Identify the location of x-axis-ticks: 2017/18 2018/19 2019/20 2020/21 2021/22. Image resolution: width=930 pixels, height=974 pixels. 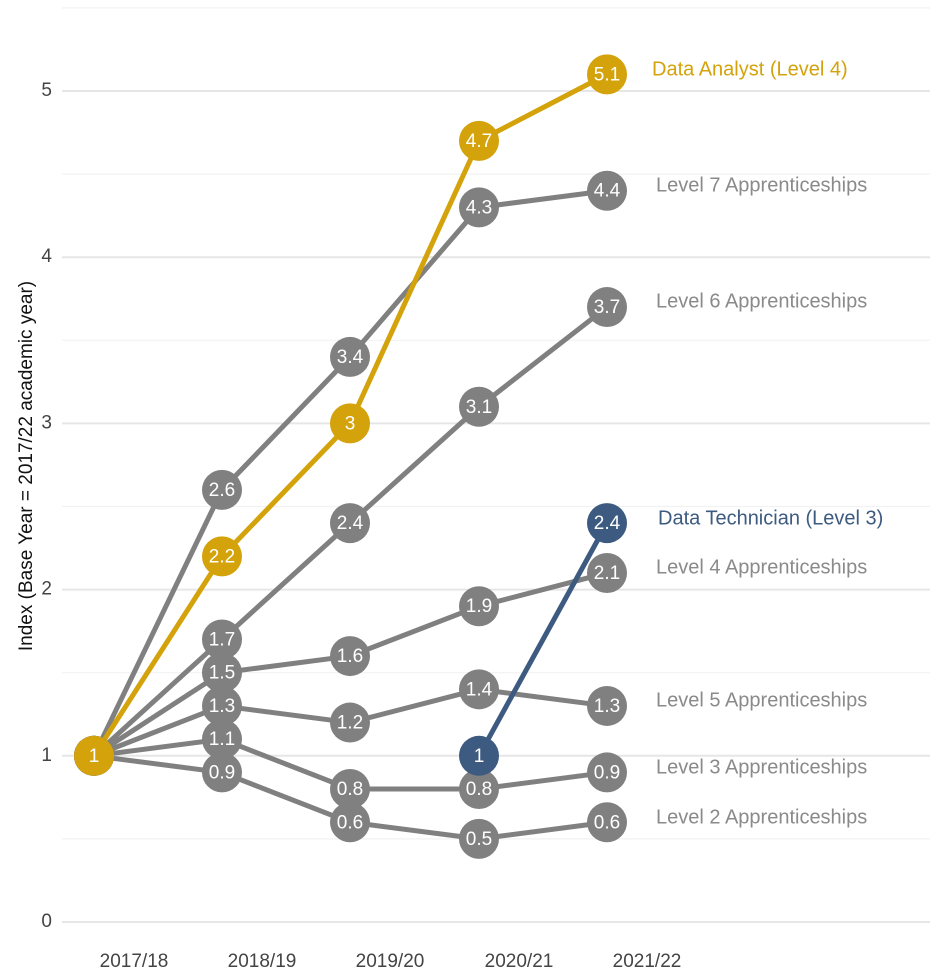
(391, 961).